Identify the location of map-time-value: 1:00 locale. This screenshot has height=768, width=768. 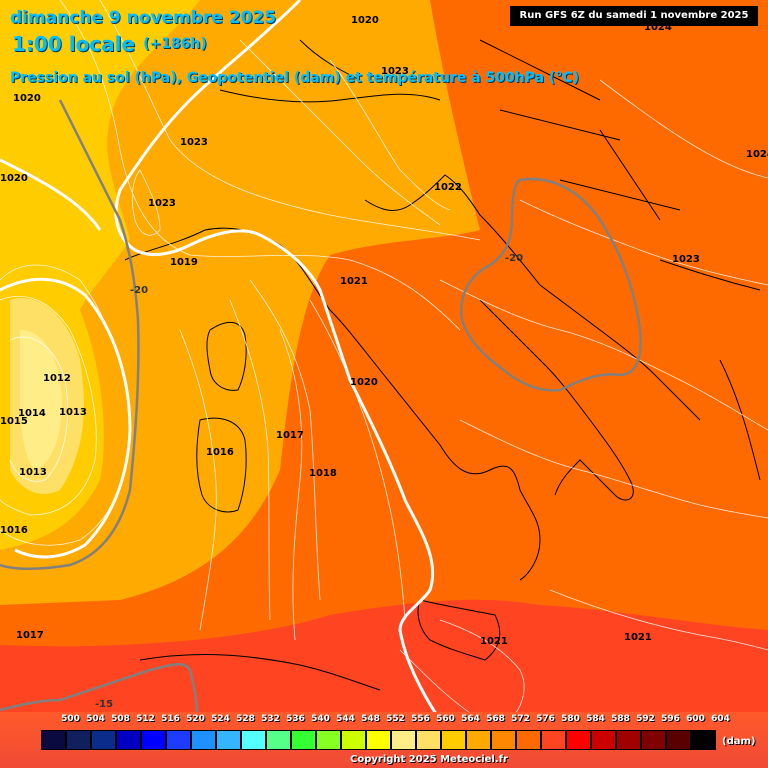
(74, 44).